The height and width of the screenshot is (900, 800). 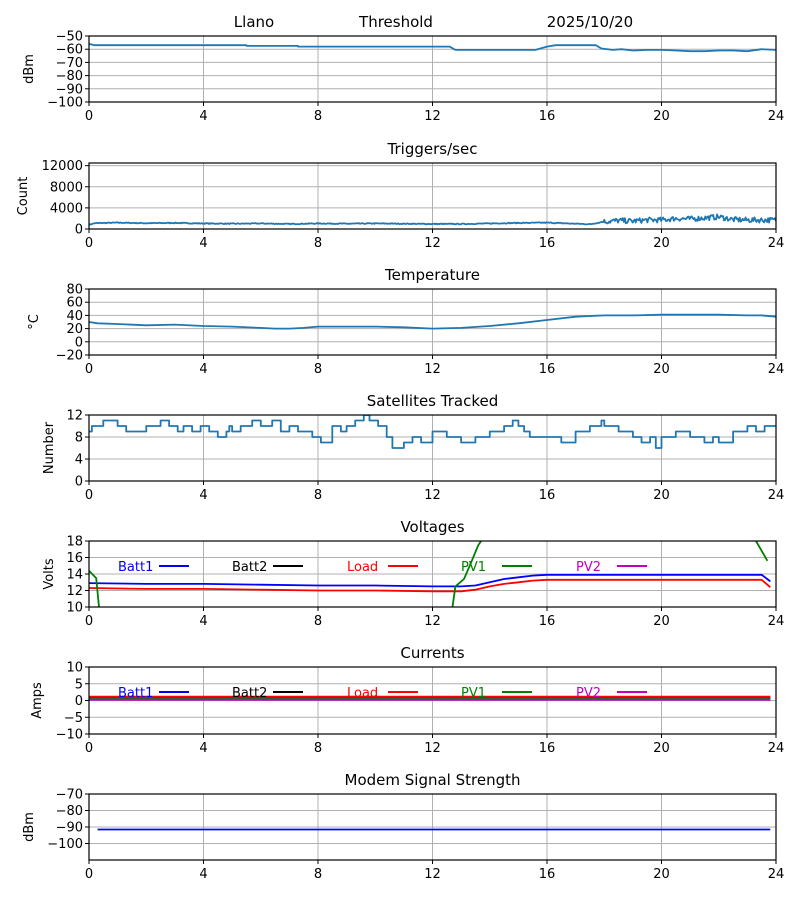 I want to click on grid-satellites, so click(x=432, y=448).